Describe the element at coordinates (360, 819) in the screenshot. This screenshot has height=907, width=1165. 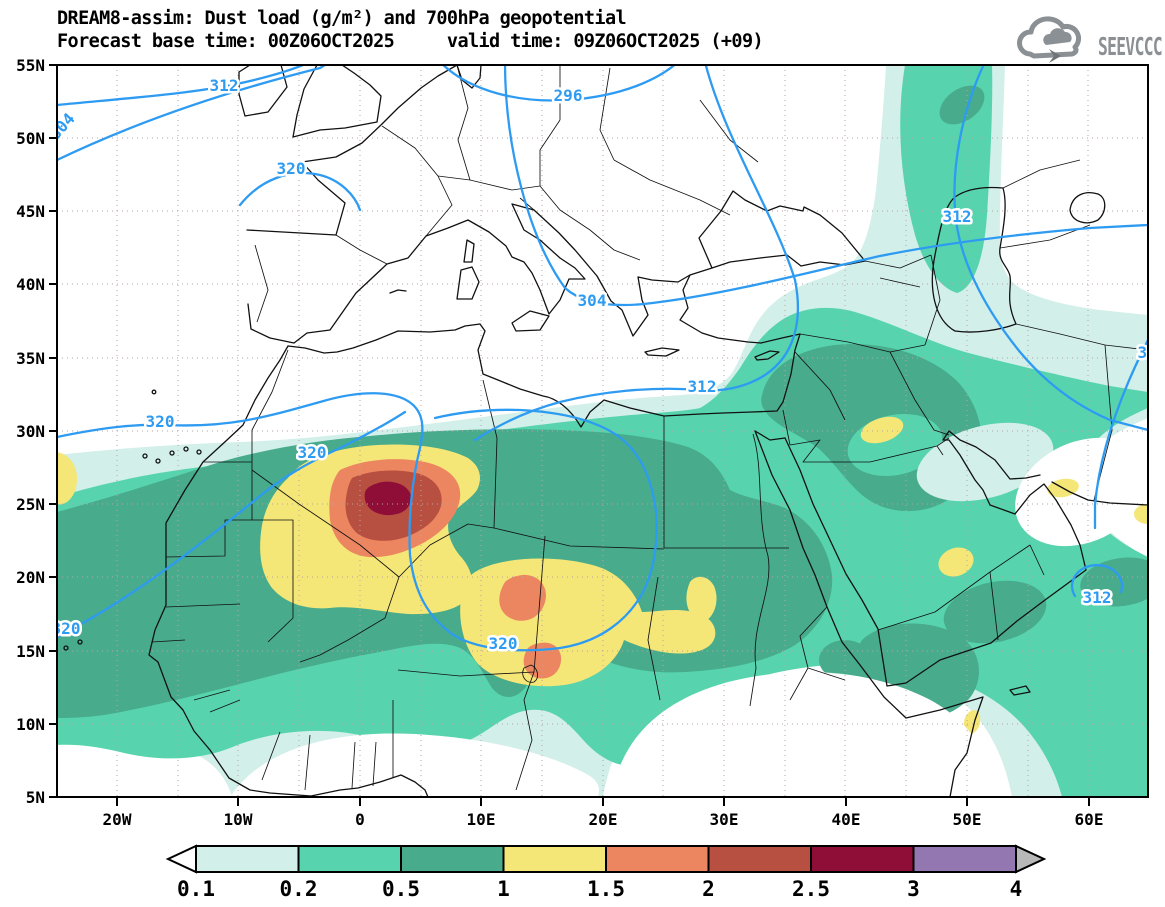
I see `lon-tick-label: 0` at that location.